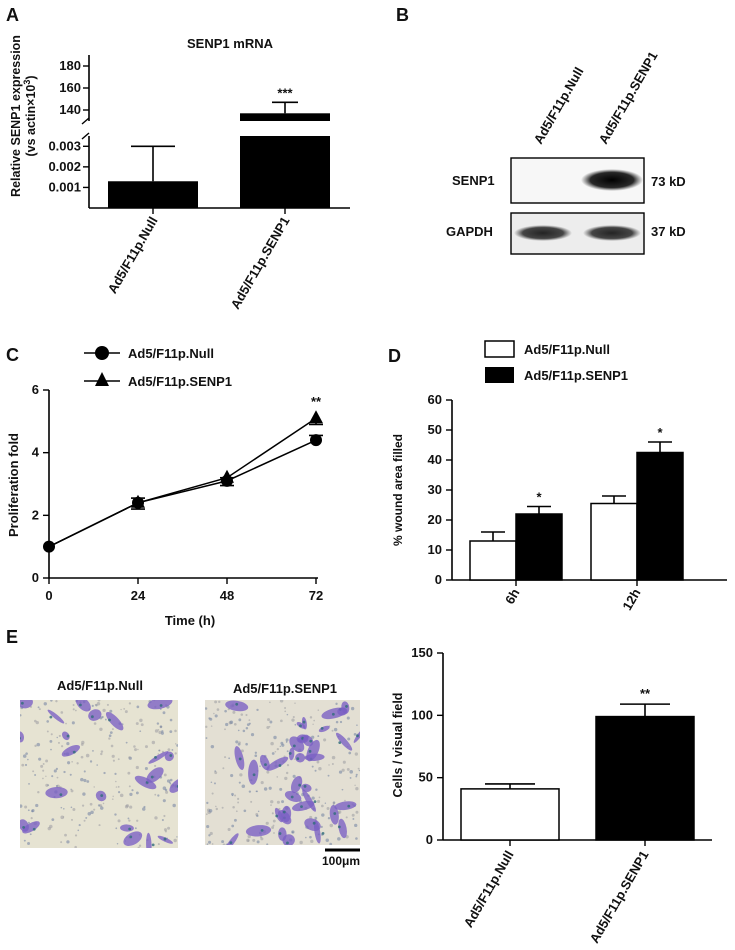  Describe the element at coordinates (438, 579) in the screenshot. I see `chart-d-y-tick-label: 0` at that location.